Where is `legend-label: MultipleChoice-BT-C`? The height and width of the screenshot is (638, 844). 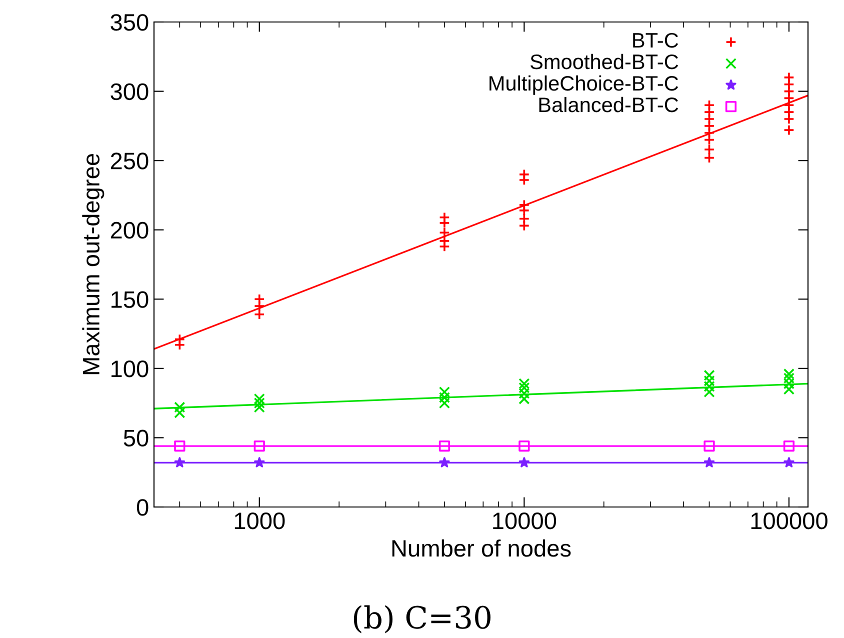 legend-label: MultipleChoice-BT-C is located at coordinates (584, 85).